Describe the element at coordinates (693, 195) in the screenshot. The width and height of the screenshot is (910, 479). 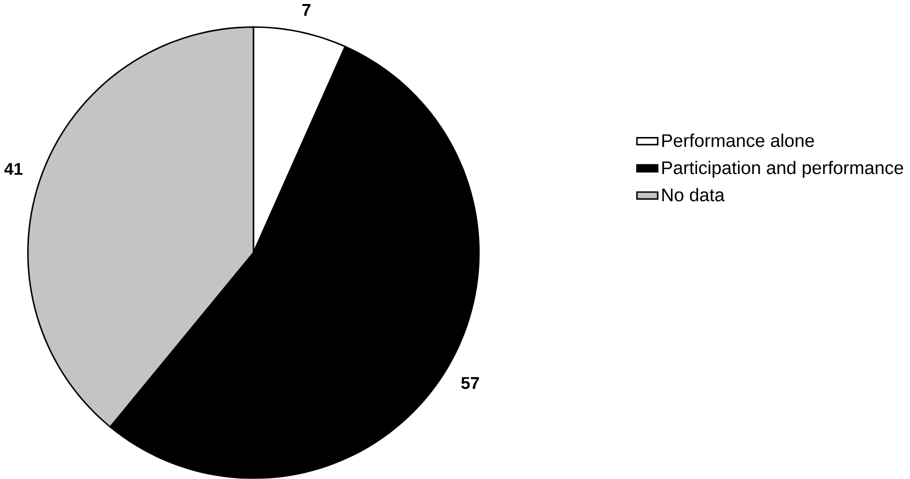
I see `legend-label: No data` at that location.